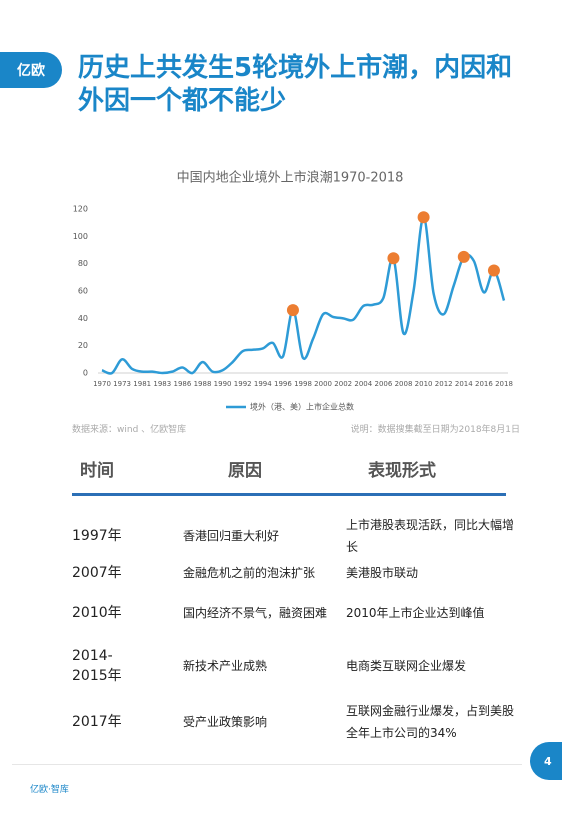 The image size is (562, 813). What do you see at coordinates (435, 430) in the screenshot?
I see `note: 说明：数据搜集截至日期为2018年8月1日` at bounding box center [435, 430].